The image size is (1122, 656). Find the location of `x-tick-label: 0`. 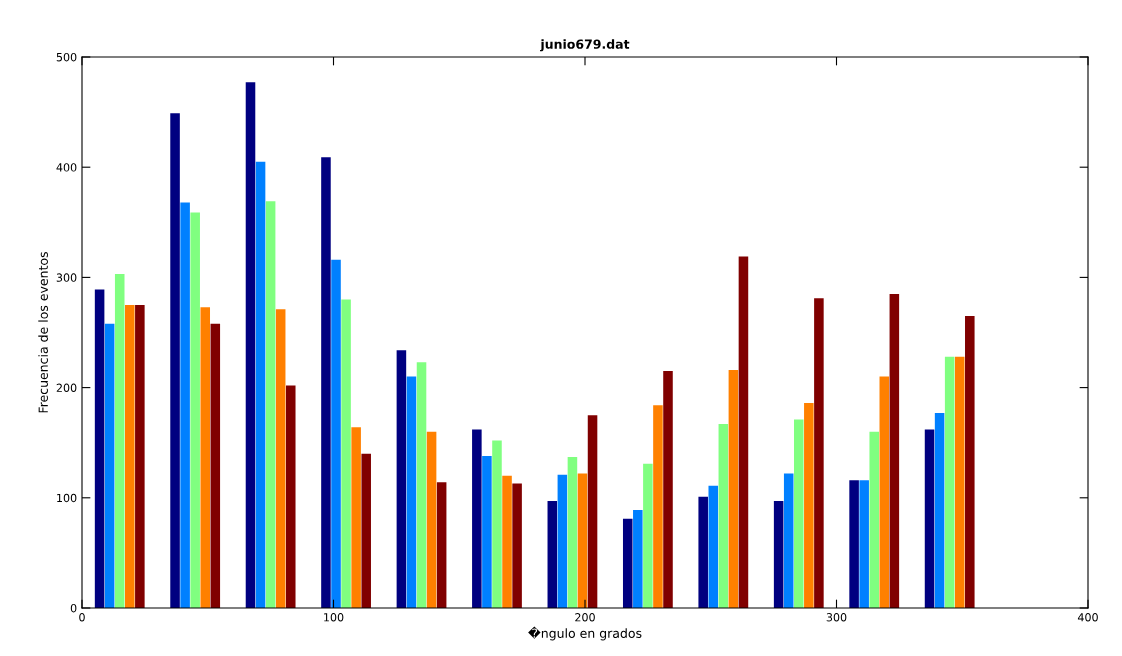

x-tick-label: 0 is located at coordinates (82, 617).